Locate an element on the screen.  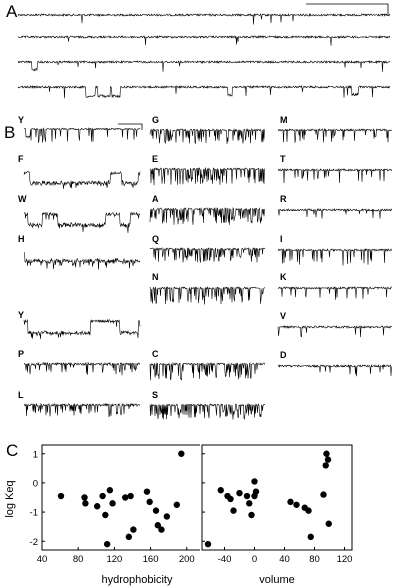
plot2-xtick-label: 40 is located at coordinates (284, 559).